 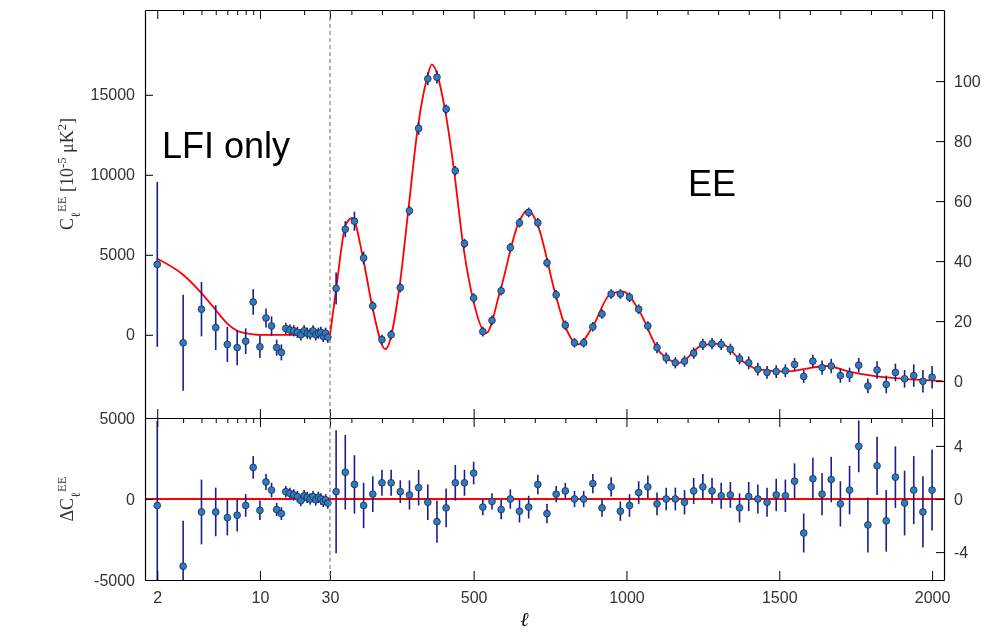 I want to click on x-tick-label: 30, so click(x=330, y=598).